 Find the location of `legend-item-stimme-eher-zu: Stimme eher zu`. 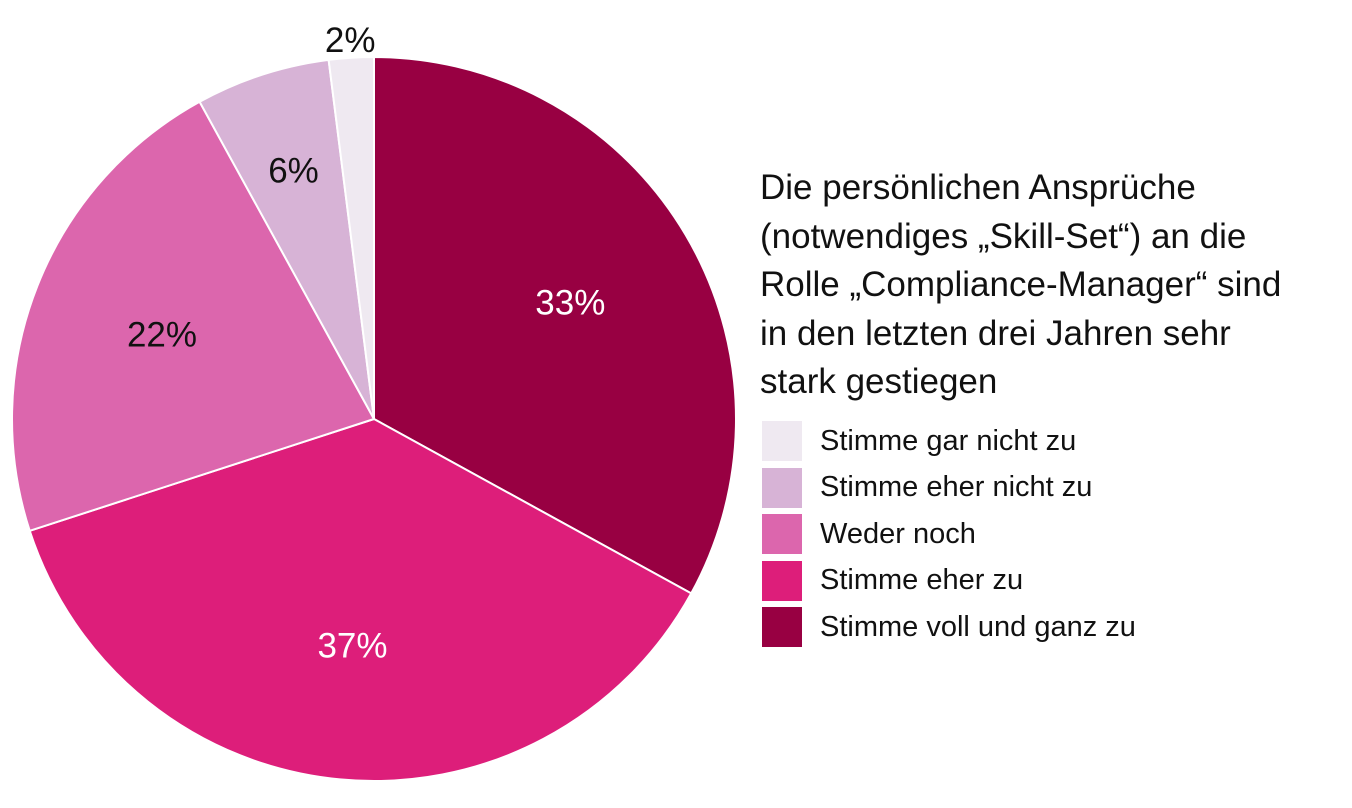

legend-item-stimme-eher-zu: Stimme eher zu is located at coordinates (949, 581).